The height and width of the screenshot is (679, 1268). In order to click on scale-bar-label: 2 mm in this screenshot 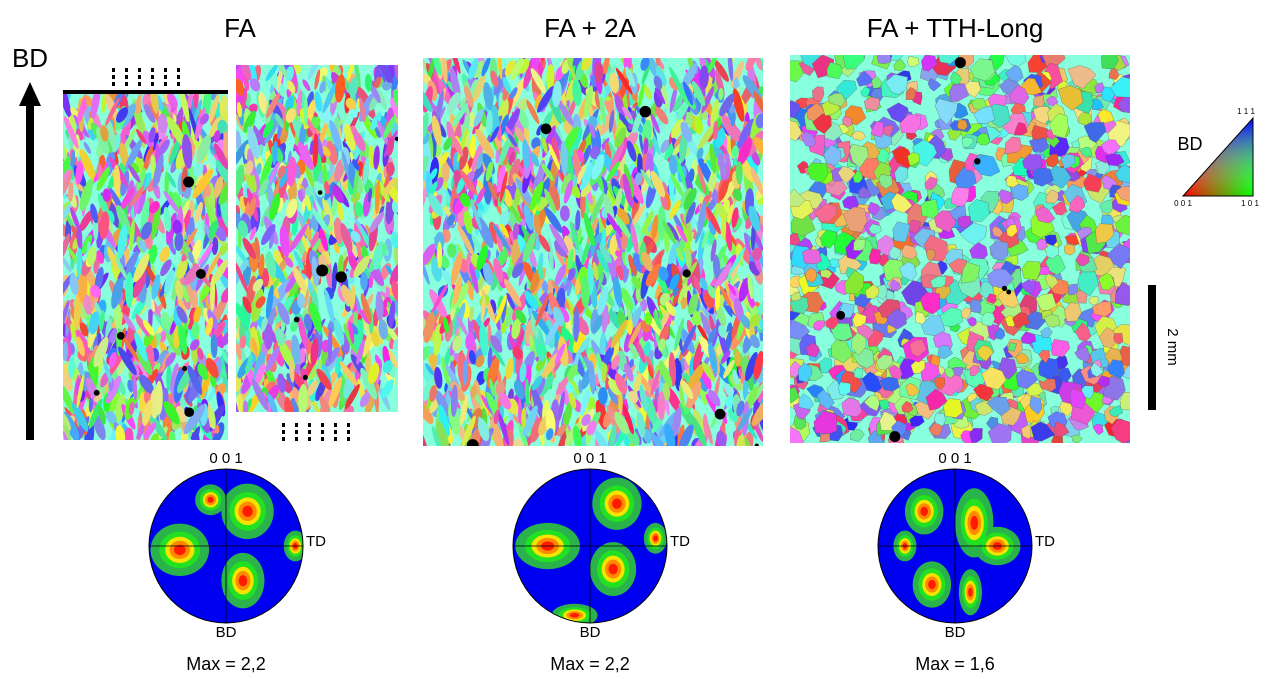, I will do `click(1172, 347)`.